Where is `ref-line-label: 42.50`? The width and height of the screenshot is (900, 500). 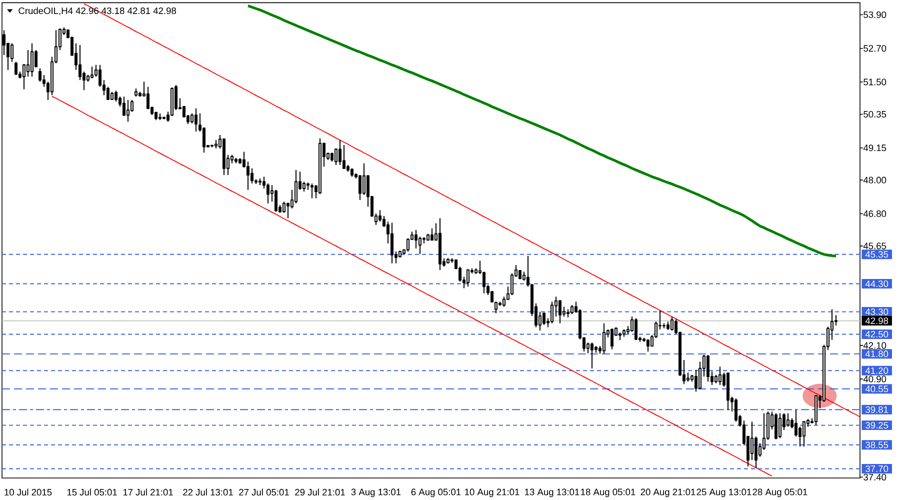
ref-line-label: 42.50 is located at coordinates (876, 334).